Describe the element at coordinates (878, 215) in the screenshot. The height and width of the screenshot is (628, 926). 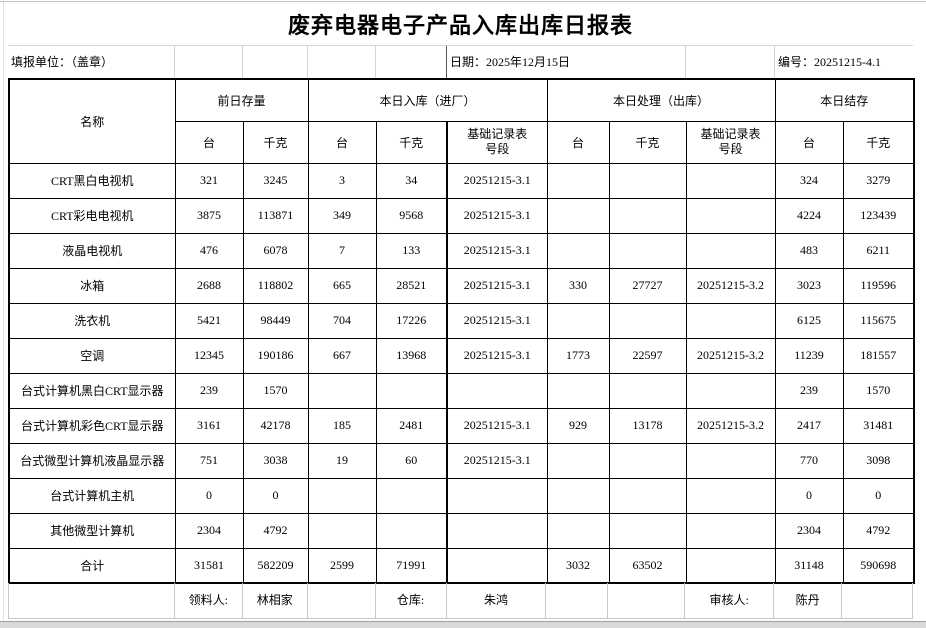
I see `value-cell: 123439` at that location.